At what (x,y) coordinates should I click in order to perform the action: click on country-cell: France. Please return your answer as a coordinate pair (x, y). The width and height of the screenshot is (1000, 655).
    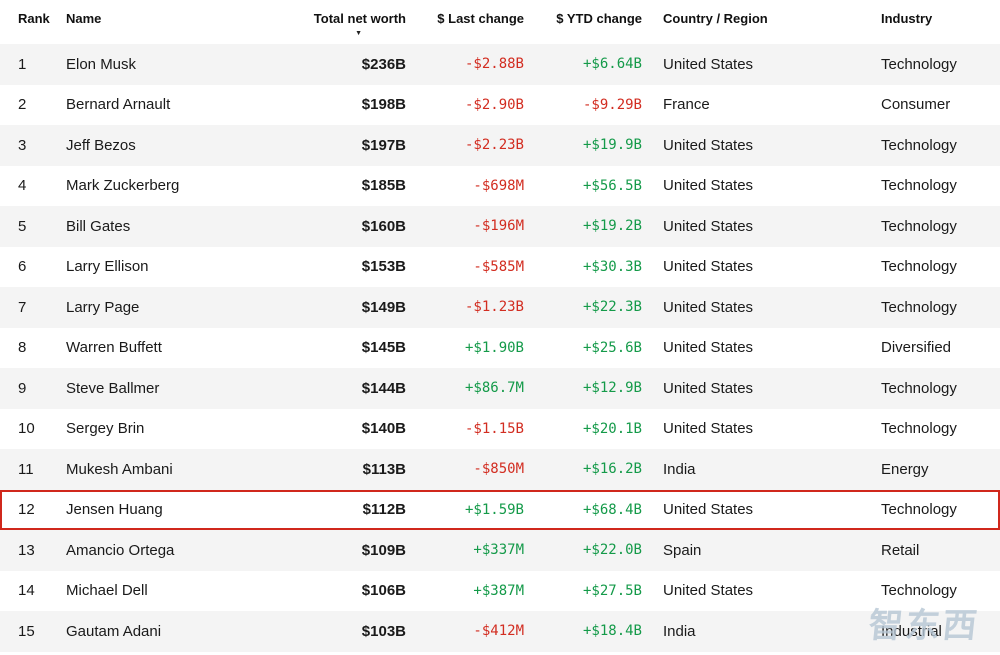
    Looking at the image, I should click on (686, 105).